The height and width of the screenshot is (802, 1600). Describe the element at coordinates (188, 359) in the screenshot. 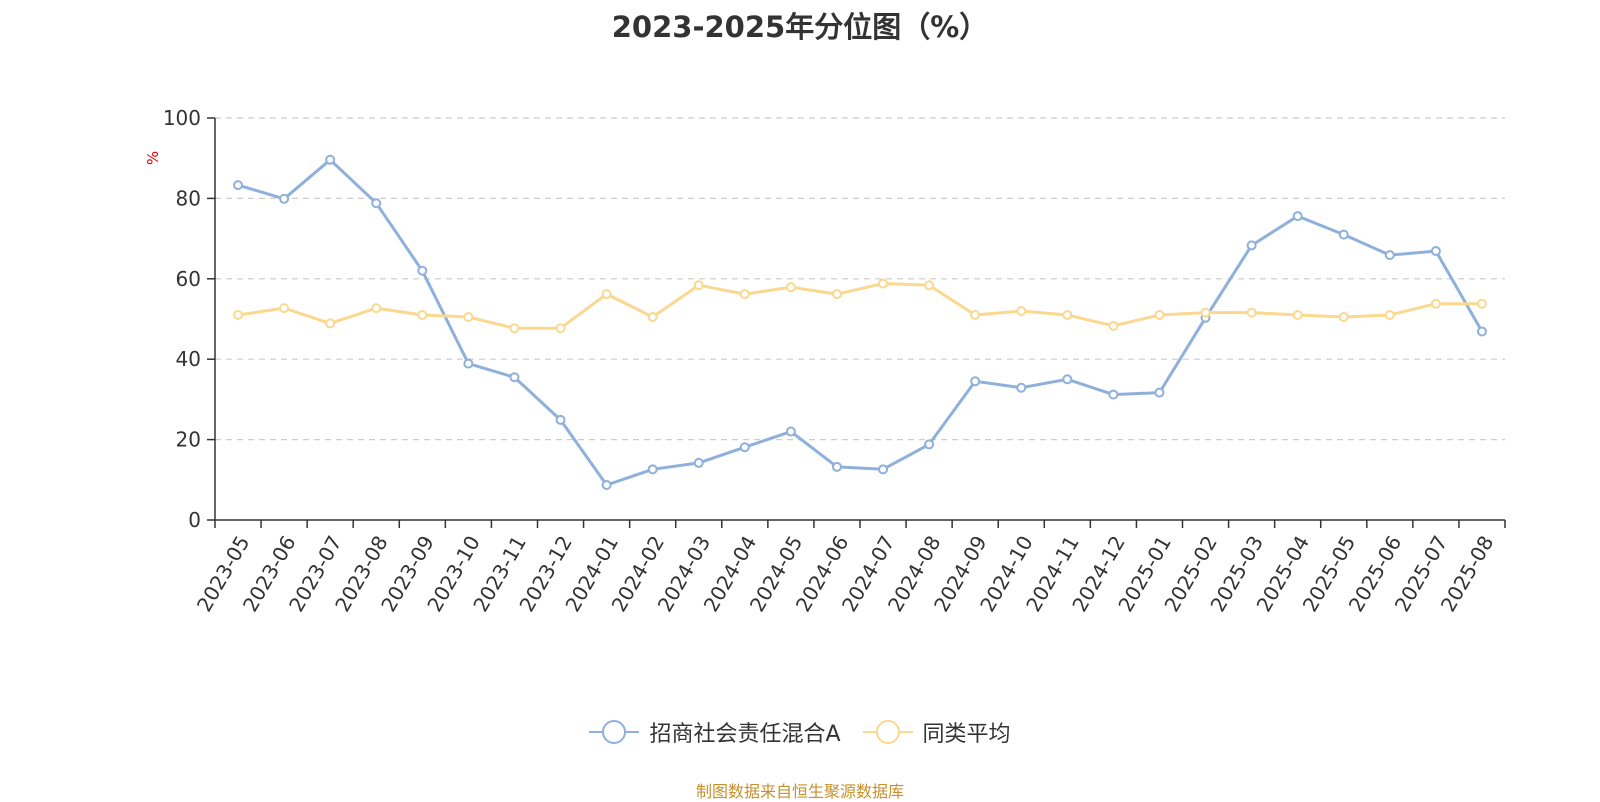

I see `y-tick-label: 40` at that location.